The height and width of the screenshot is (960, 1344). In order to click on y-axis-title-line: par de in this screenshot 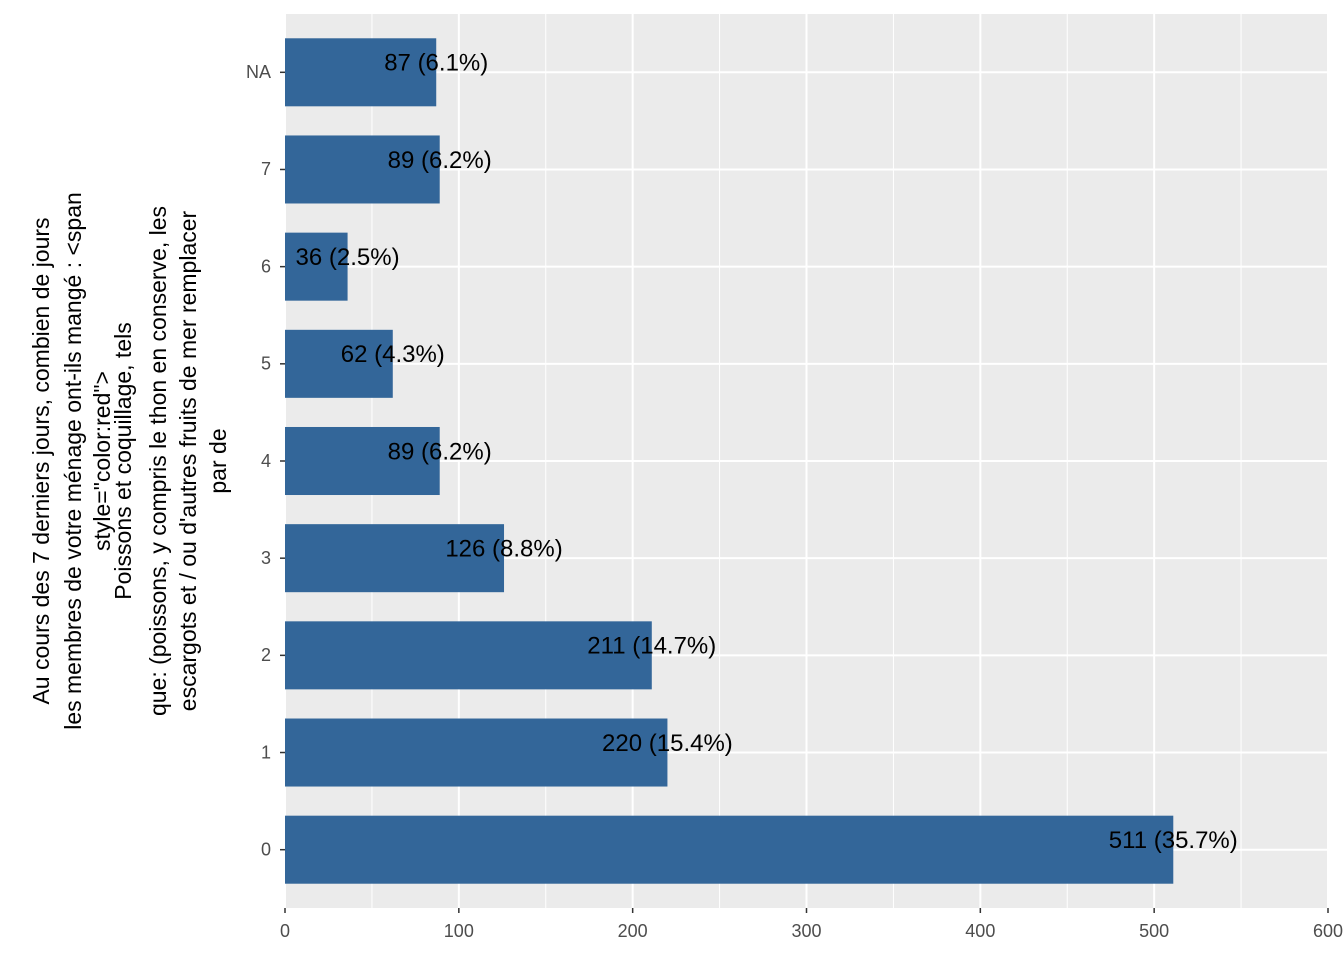, I will do `click(218, 460)`.